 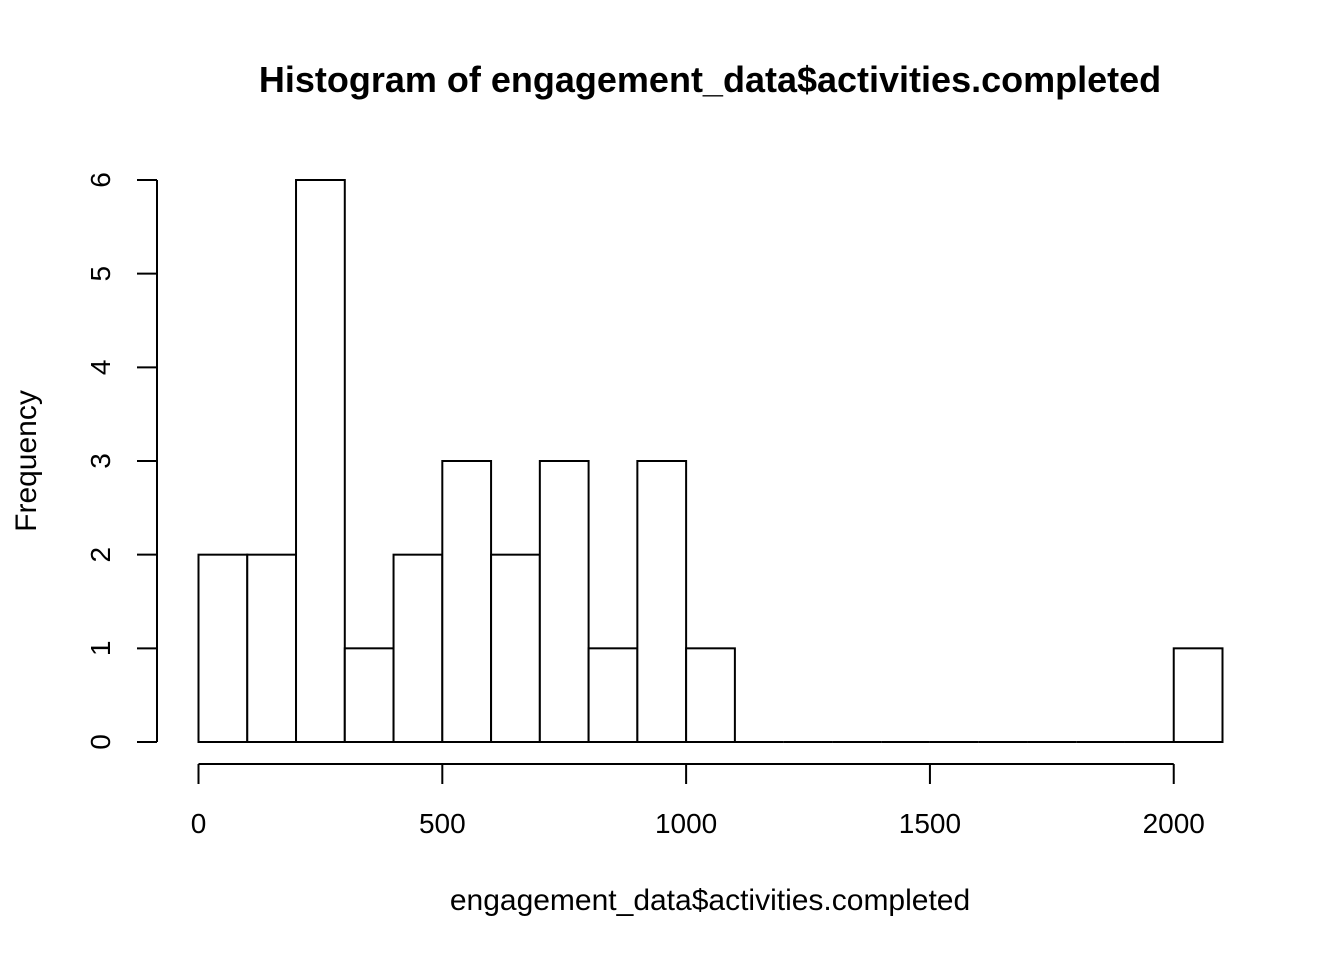 I want to click on y-tick-label: 1, so click(x=100, y=649).